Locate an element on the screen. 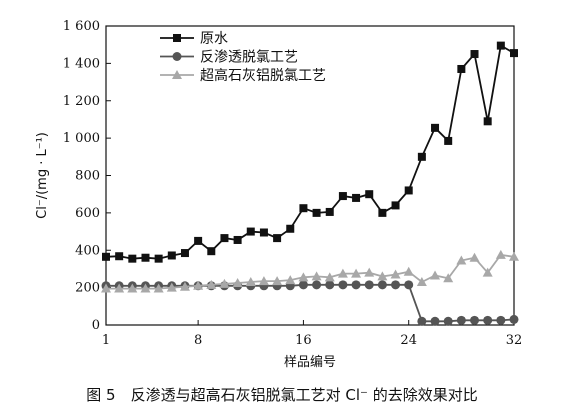 This screenshot has height=412, width=564. x-tick-label: 1 is located at coordinates (106, 340).